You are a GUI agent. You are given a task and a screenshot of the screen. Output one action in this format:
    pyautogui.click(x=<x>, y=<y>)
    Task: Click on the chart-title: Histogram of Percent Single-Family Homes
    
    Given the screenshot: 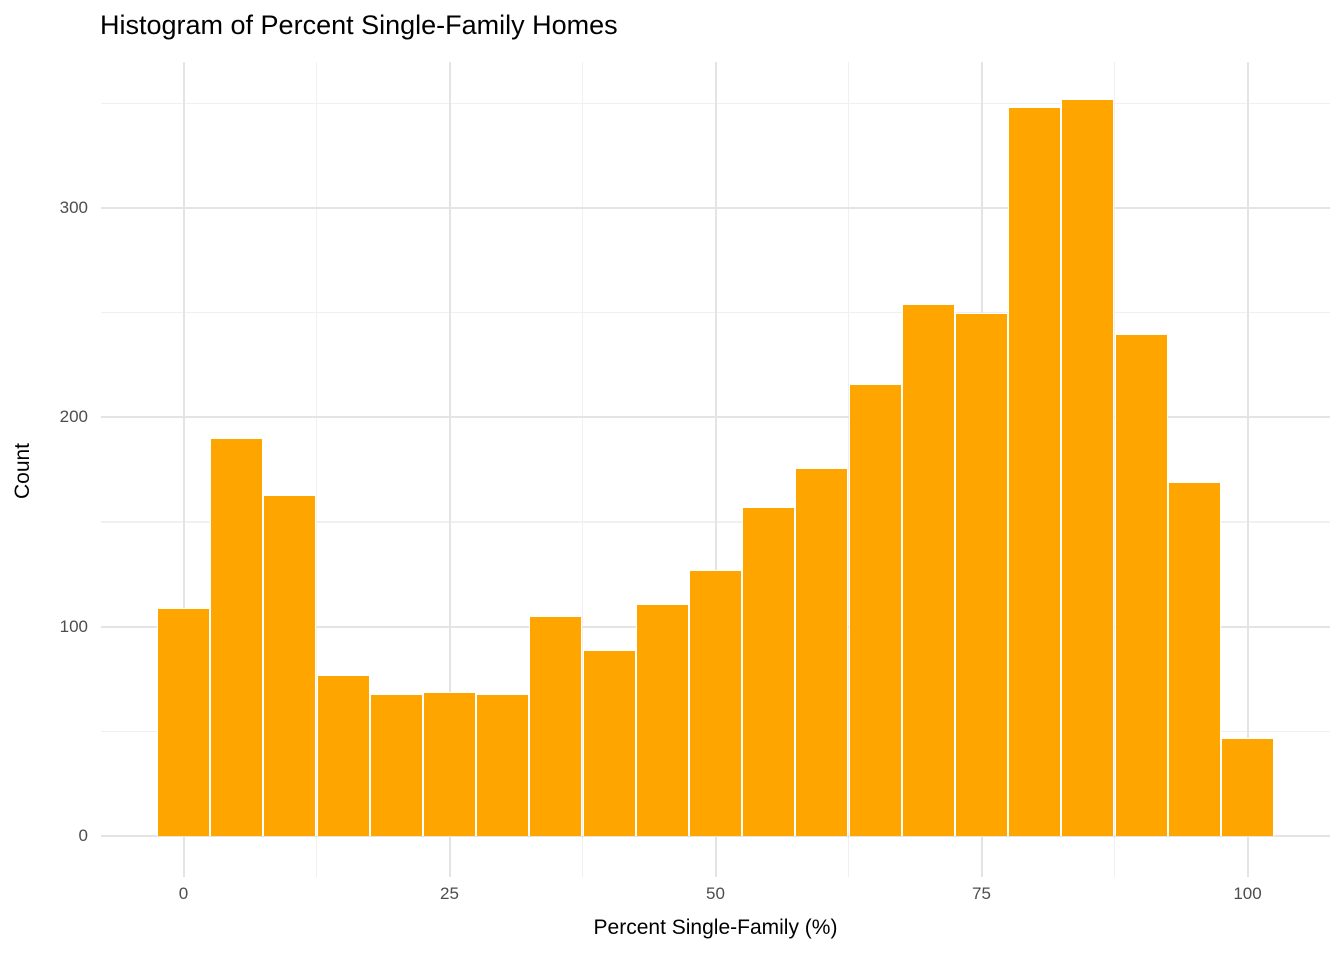 What is the action you would take?
    pyautogui.click(x=359, y=25)
    